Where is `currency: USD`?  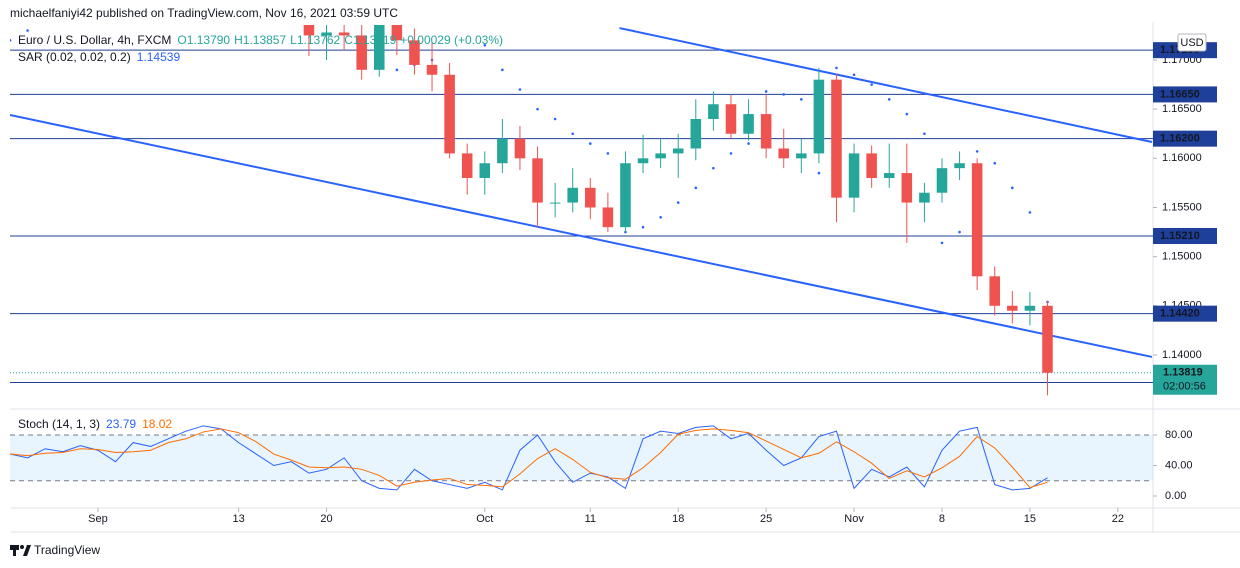
currency: USD is located at coordinates (1191, 43).